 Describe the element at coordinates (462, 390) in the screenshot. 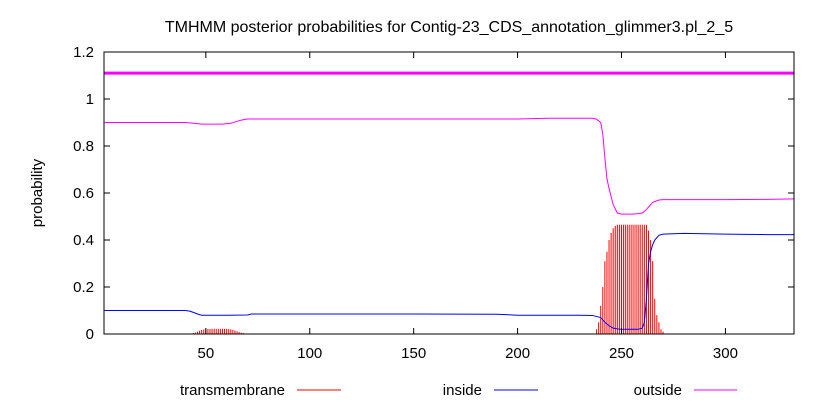

I see `legend-label-inside: inside` at that location.